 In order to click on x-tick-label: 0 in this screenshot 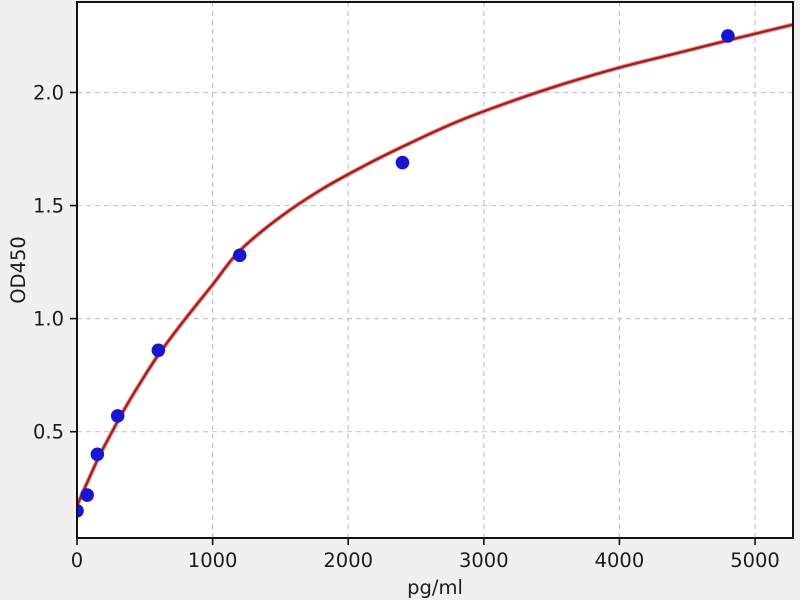, I will do `click(77, 560)`.